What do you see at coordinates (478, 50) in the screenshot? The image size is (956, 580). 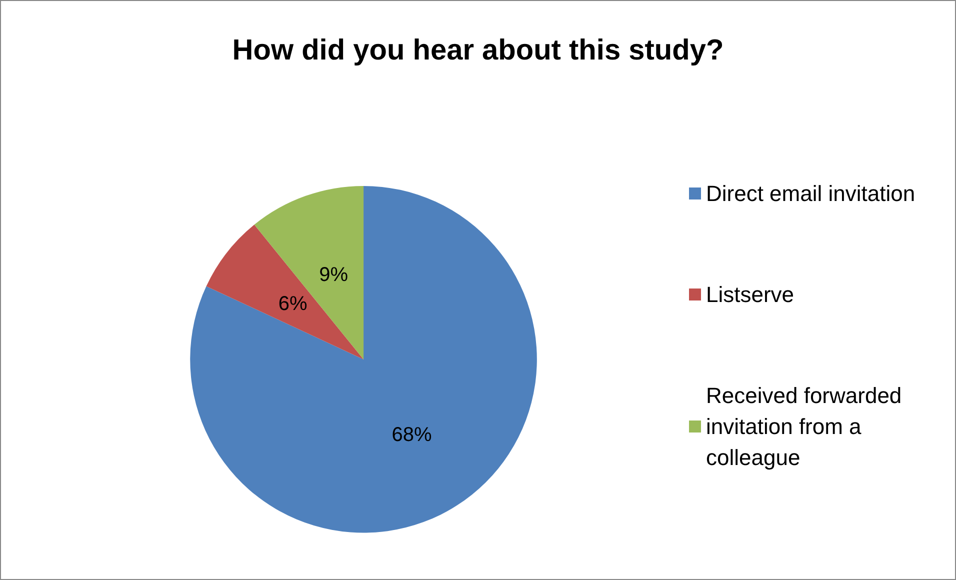 I see `chart-title: How did you hear about this study?` at bounding box center [478, 50].